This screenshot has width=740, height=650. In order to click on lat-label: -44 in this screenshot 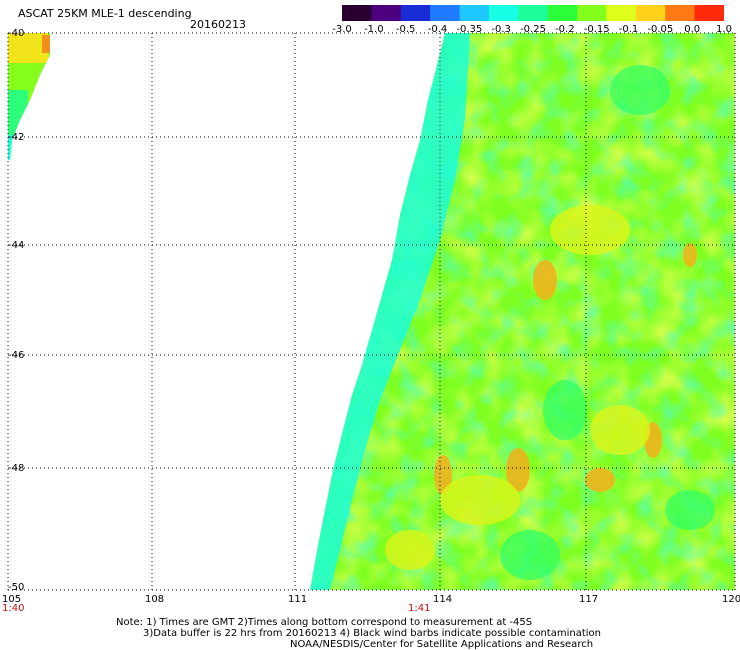, I will do `click(16, 245)`.